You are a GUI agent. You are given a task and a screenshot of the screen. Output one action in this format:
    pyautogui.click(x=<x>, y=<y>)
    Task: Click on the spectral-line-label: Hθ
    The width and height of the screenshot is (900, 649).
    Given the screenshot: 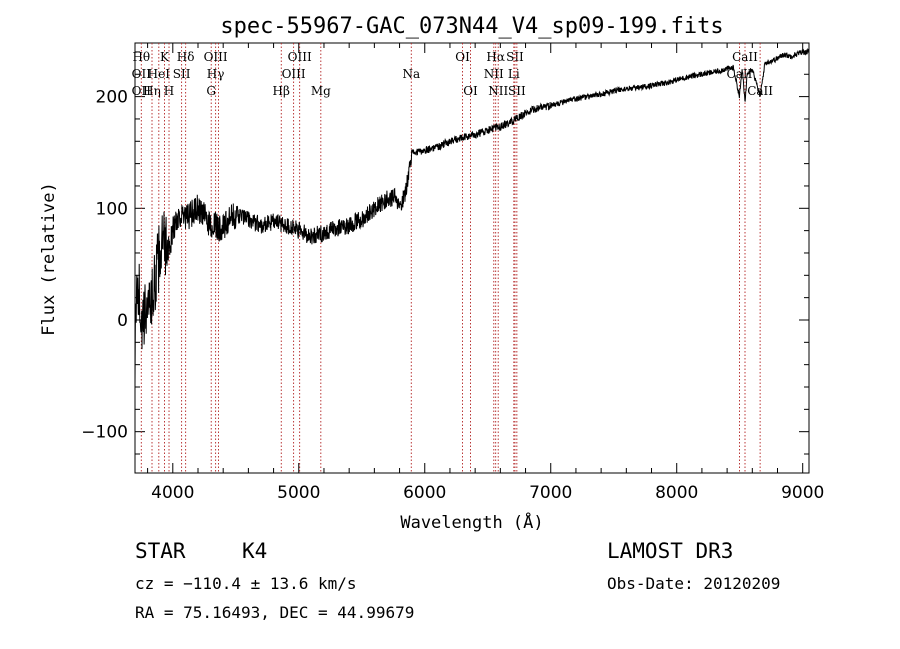 What is the action you would take?
    pyautogui.click(x=141, y=57)
    